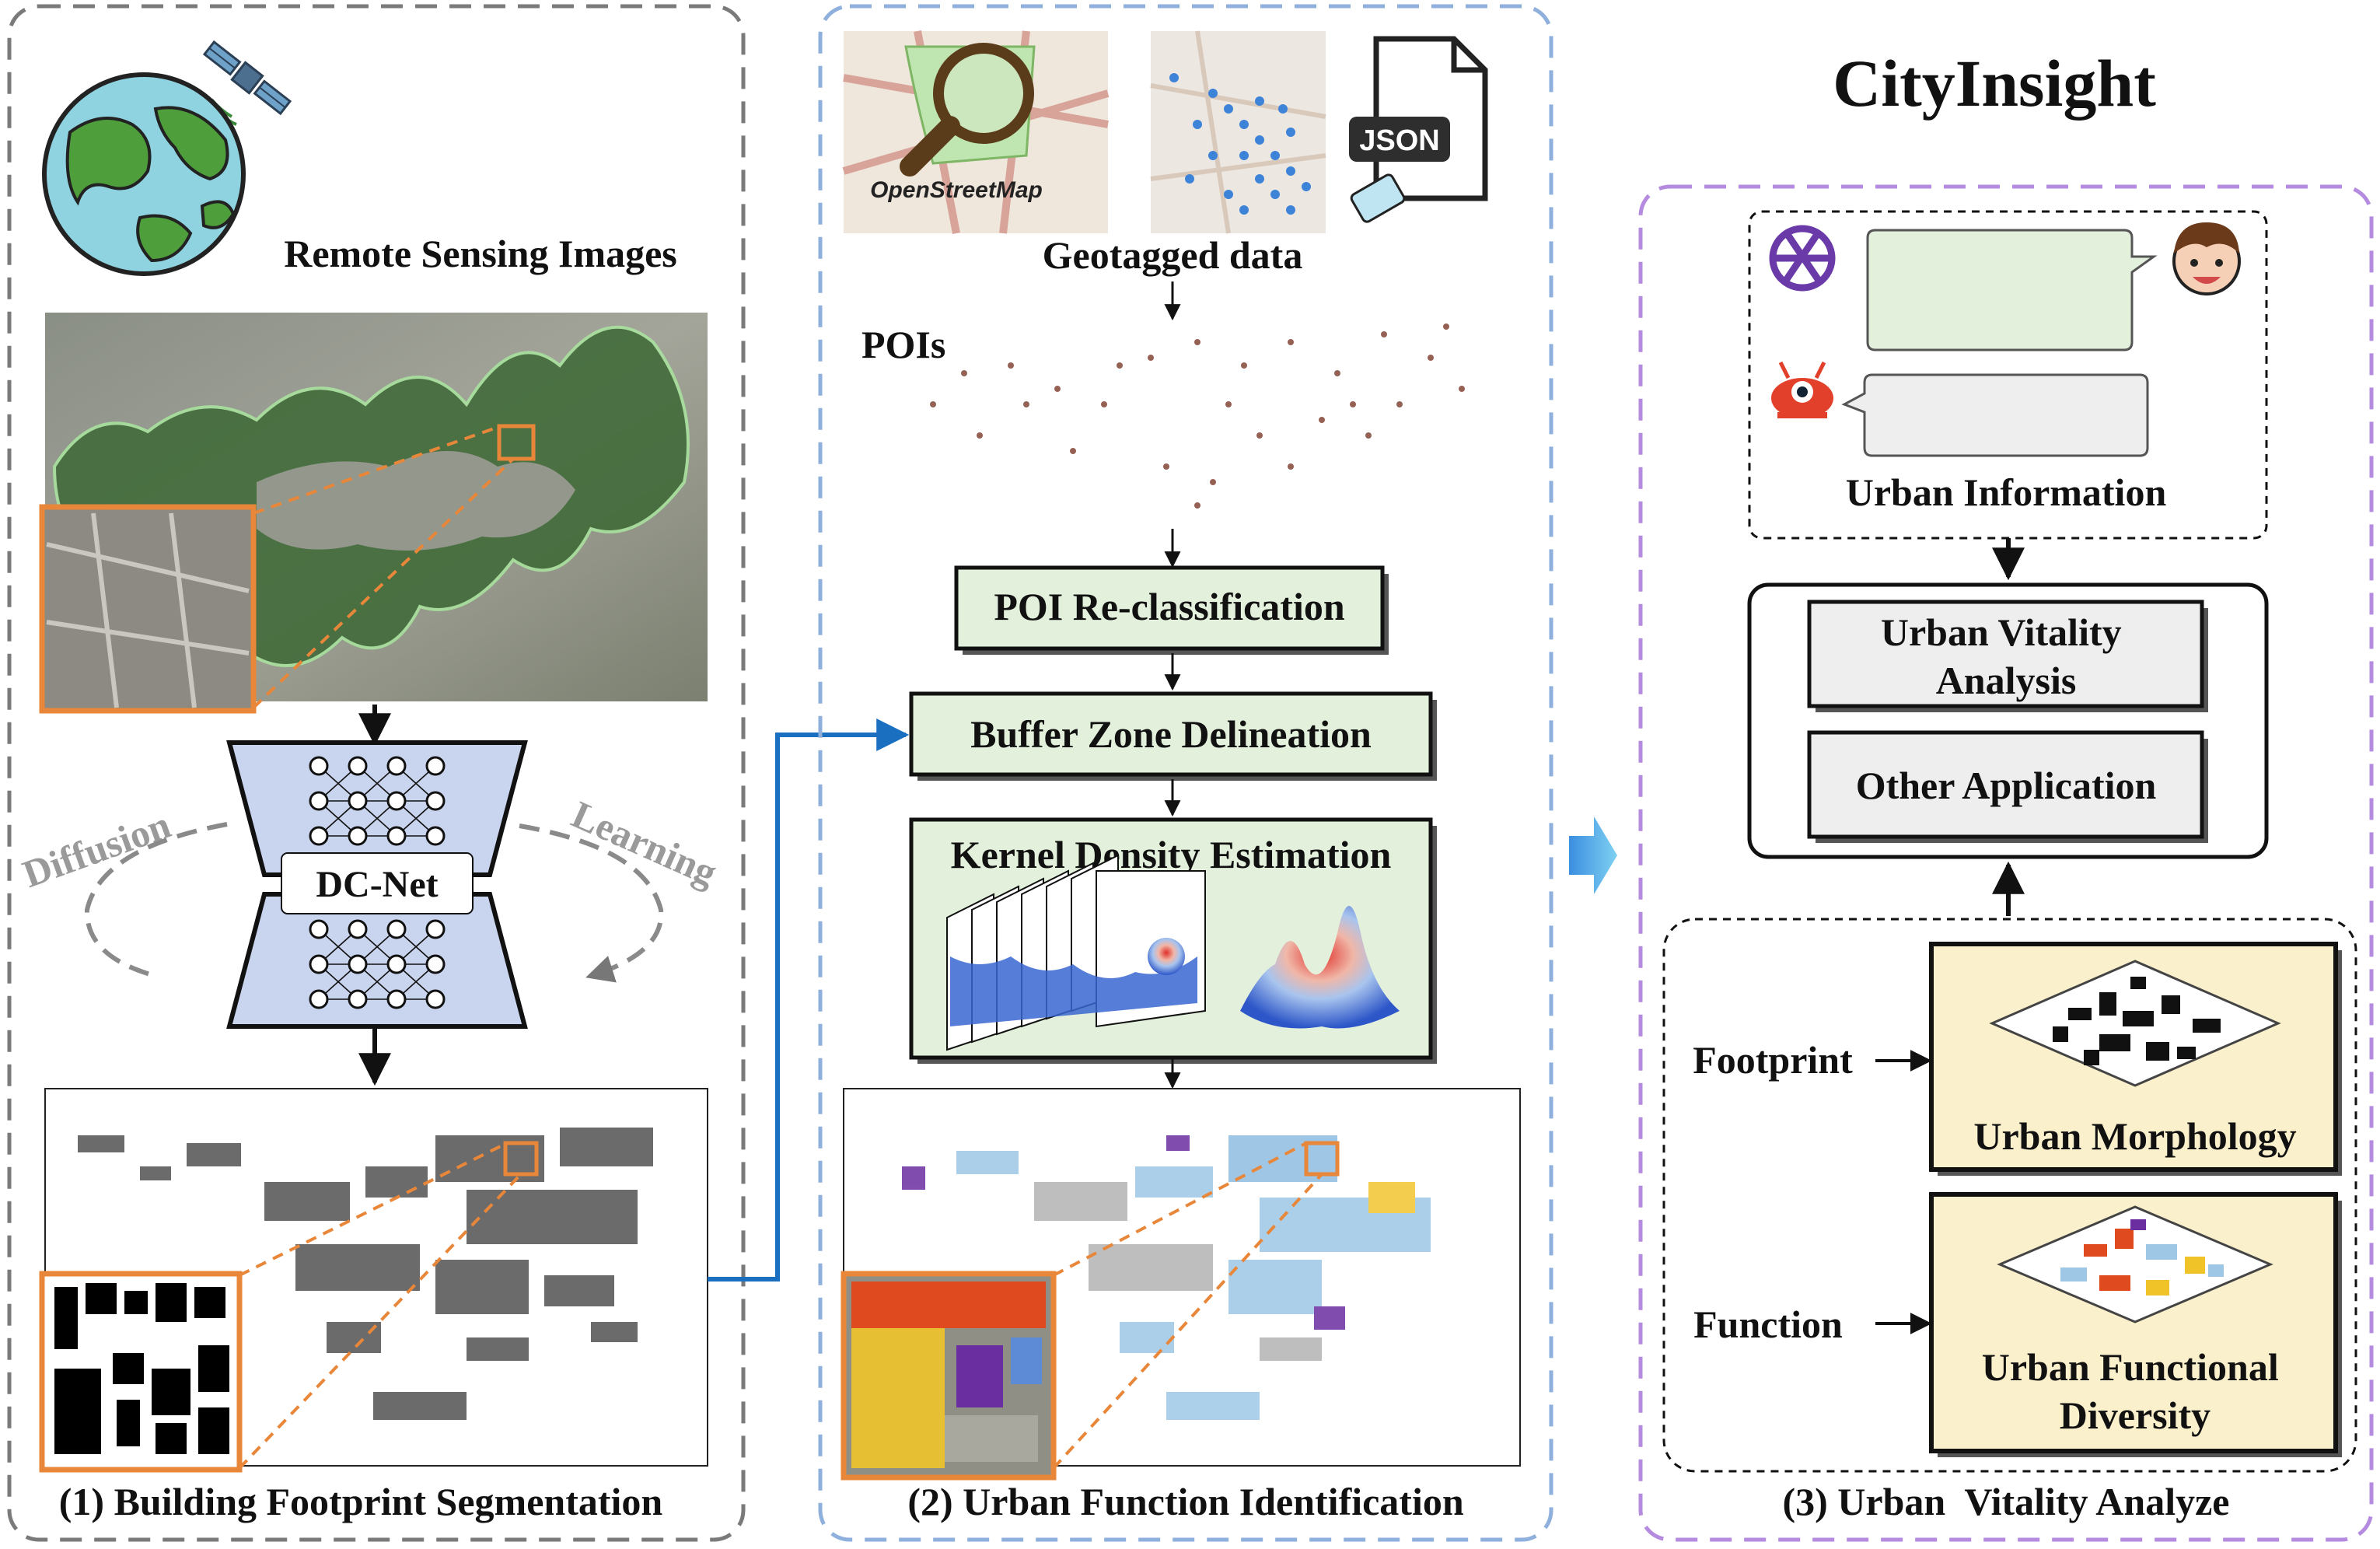 Image resolution: width=2380 pixels, height=1549 pixels. Describe the element at coordinates (481, 253) in the screenshot. I see `remote-sensing-label: Remote Sensing Images` at that location.